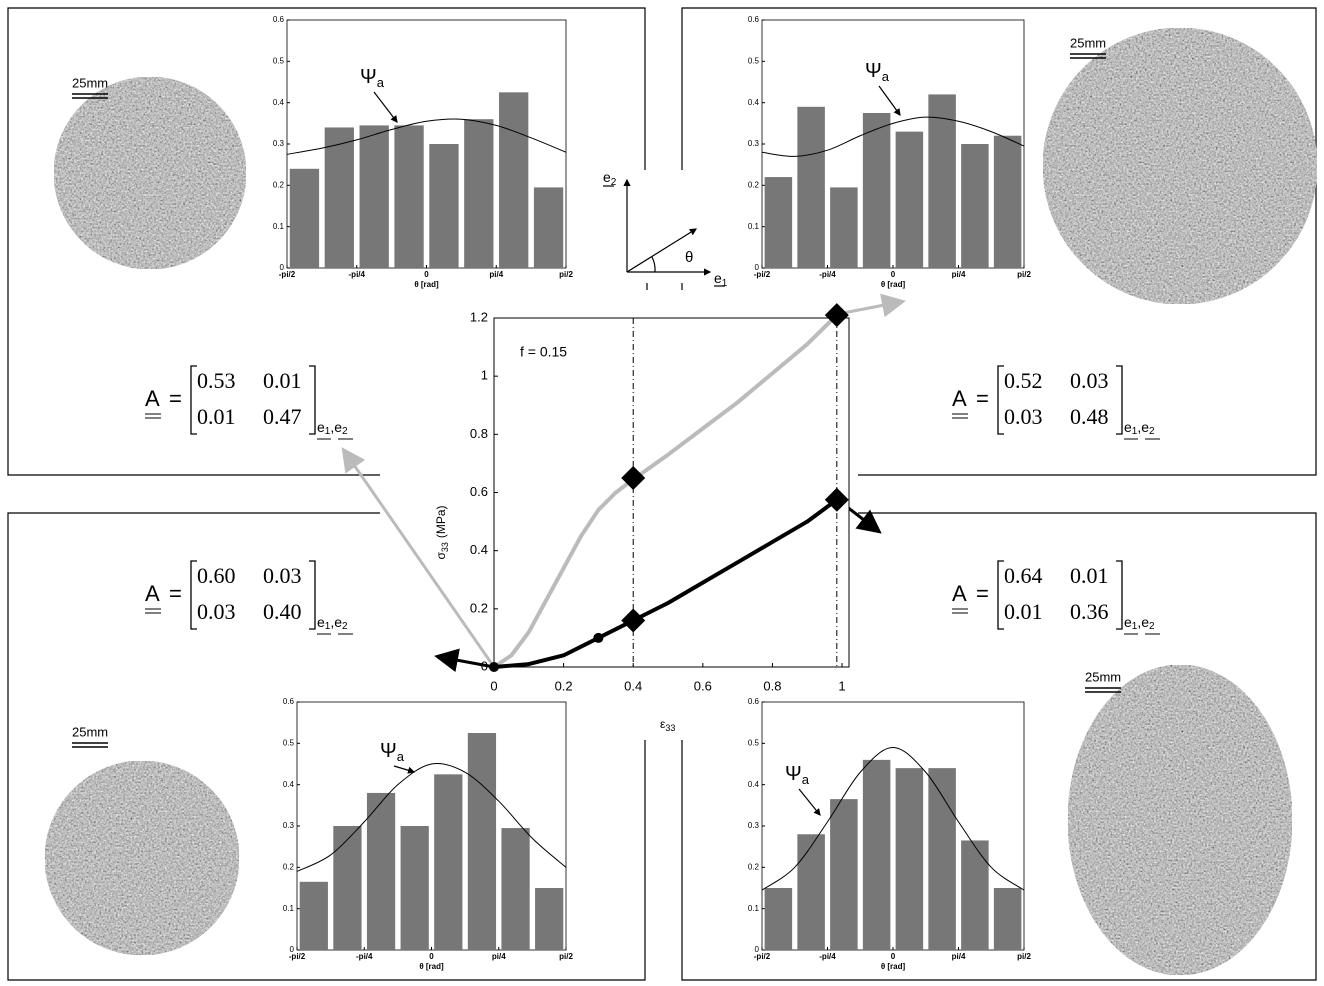 Image resolution: width=1324 pixels, height=986 pixels. I want to click on matrix-entry: 0.40, so click(282, 611).